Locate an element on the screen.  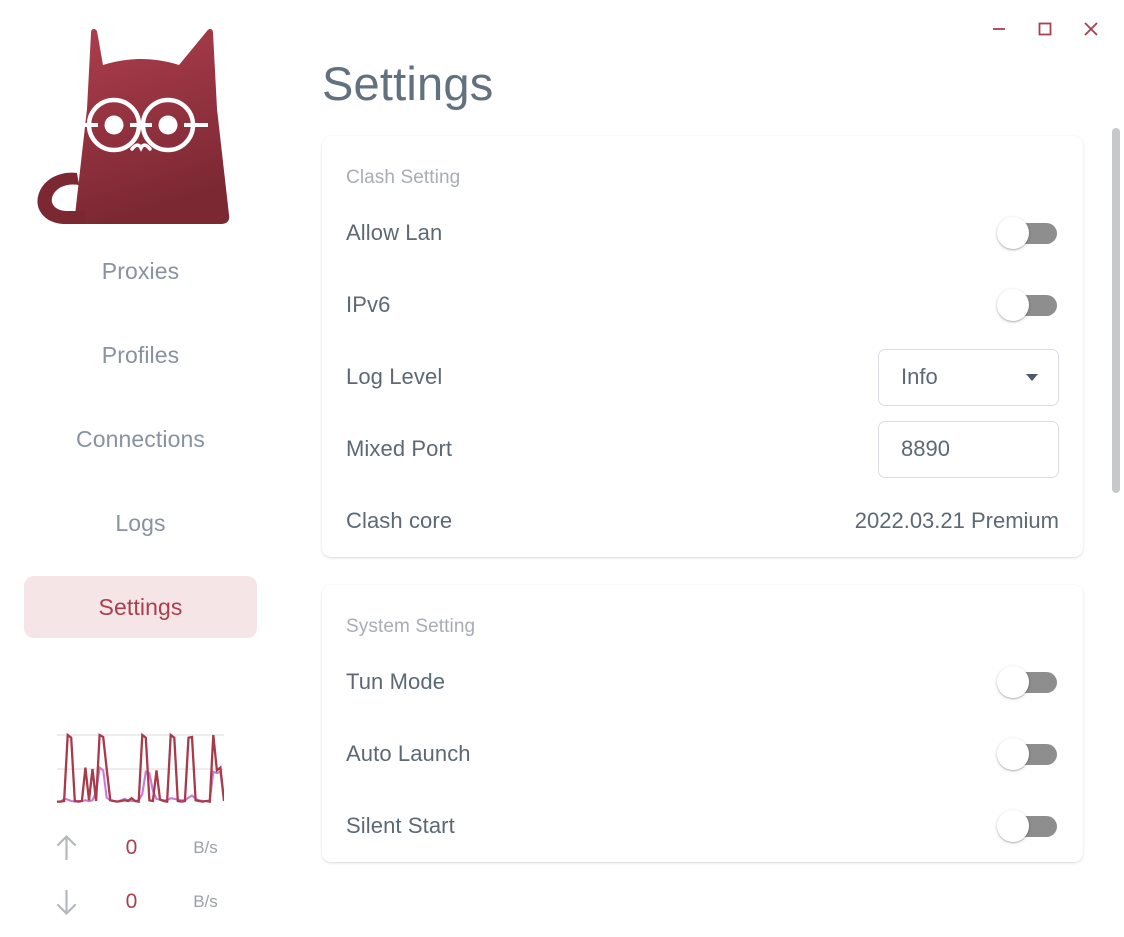
arrow-up-icon is located at coordinates (67, 848).